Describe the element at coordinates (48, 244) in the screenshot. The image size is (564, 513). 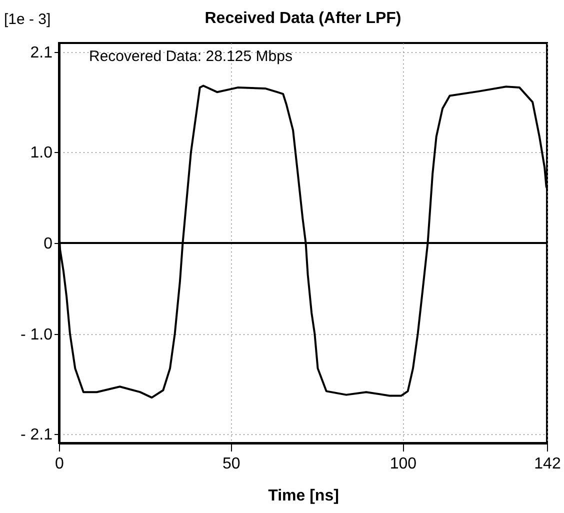
I see `y-tick-label: 0` at that location.